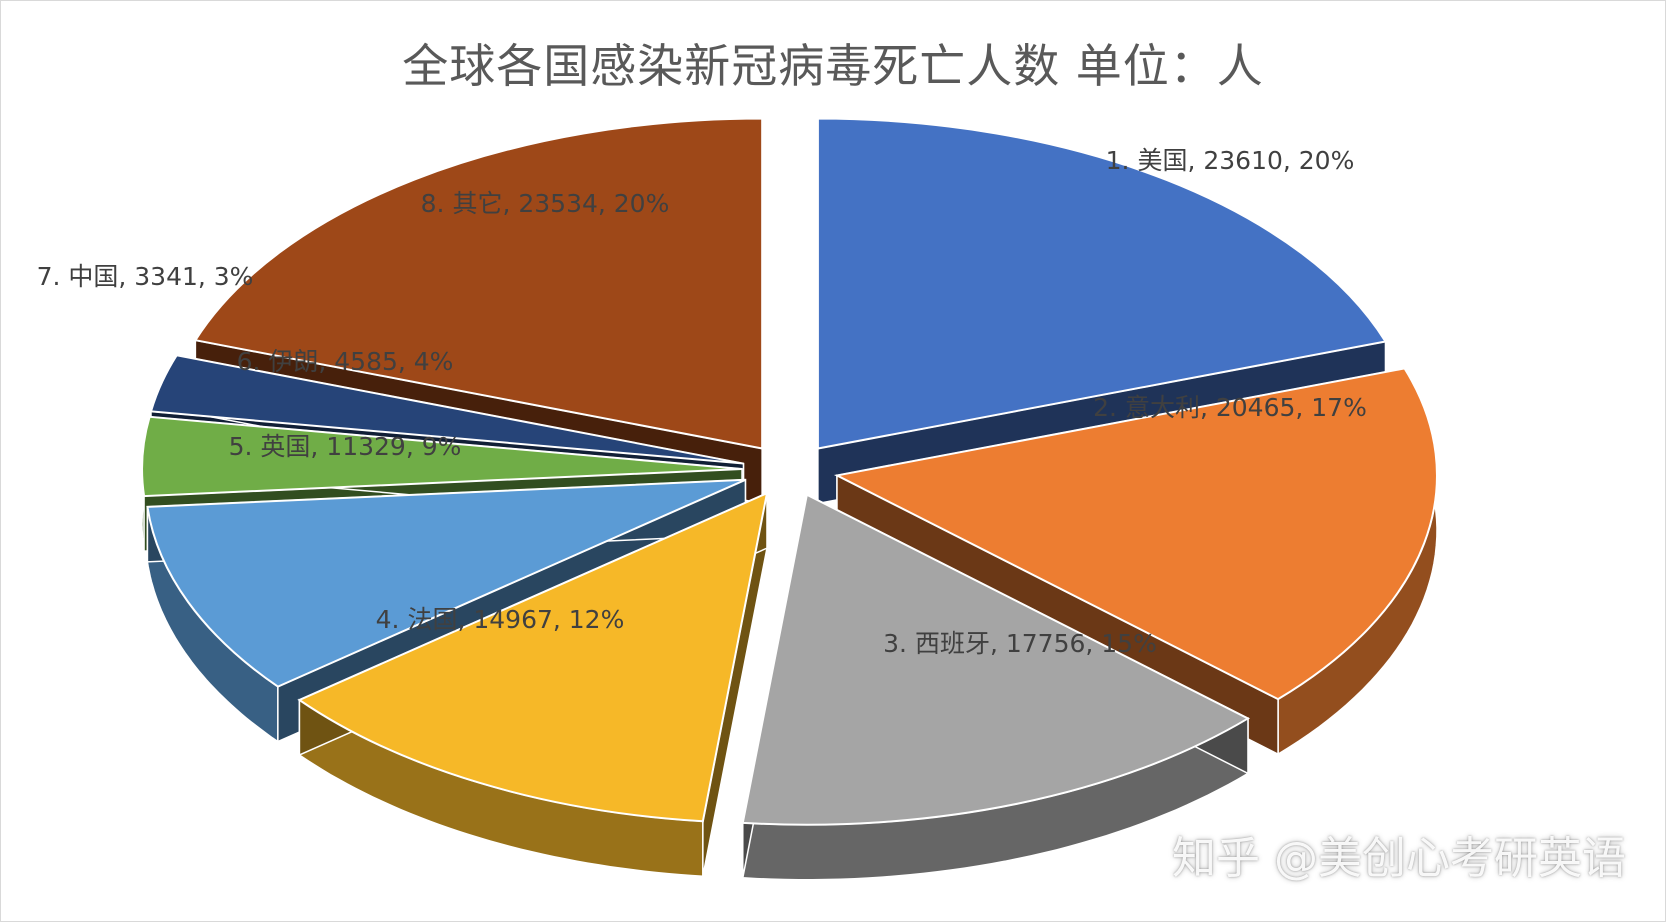 The height and width of the screenshot is (922, 1666). What do you see at coordinates (145, 276) in the screenshot?
I see `slice-label-7: 7. 中国, 3341, 3%` at bounding box center [145, 276].